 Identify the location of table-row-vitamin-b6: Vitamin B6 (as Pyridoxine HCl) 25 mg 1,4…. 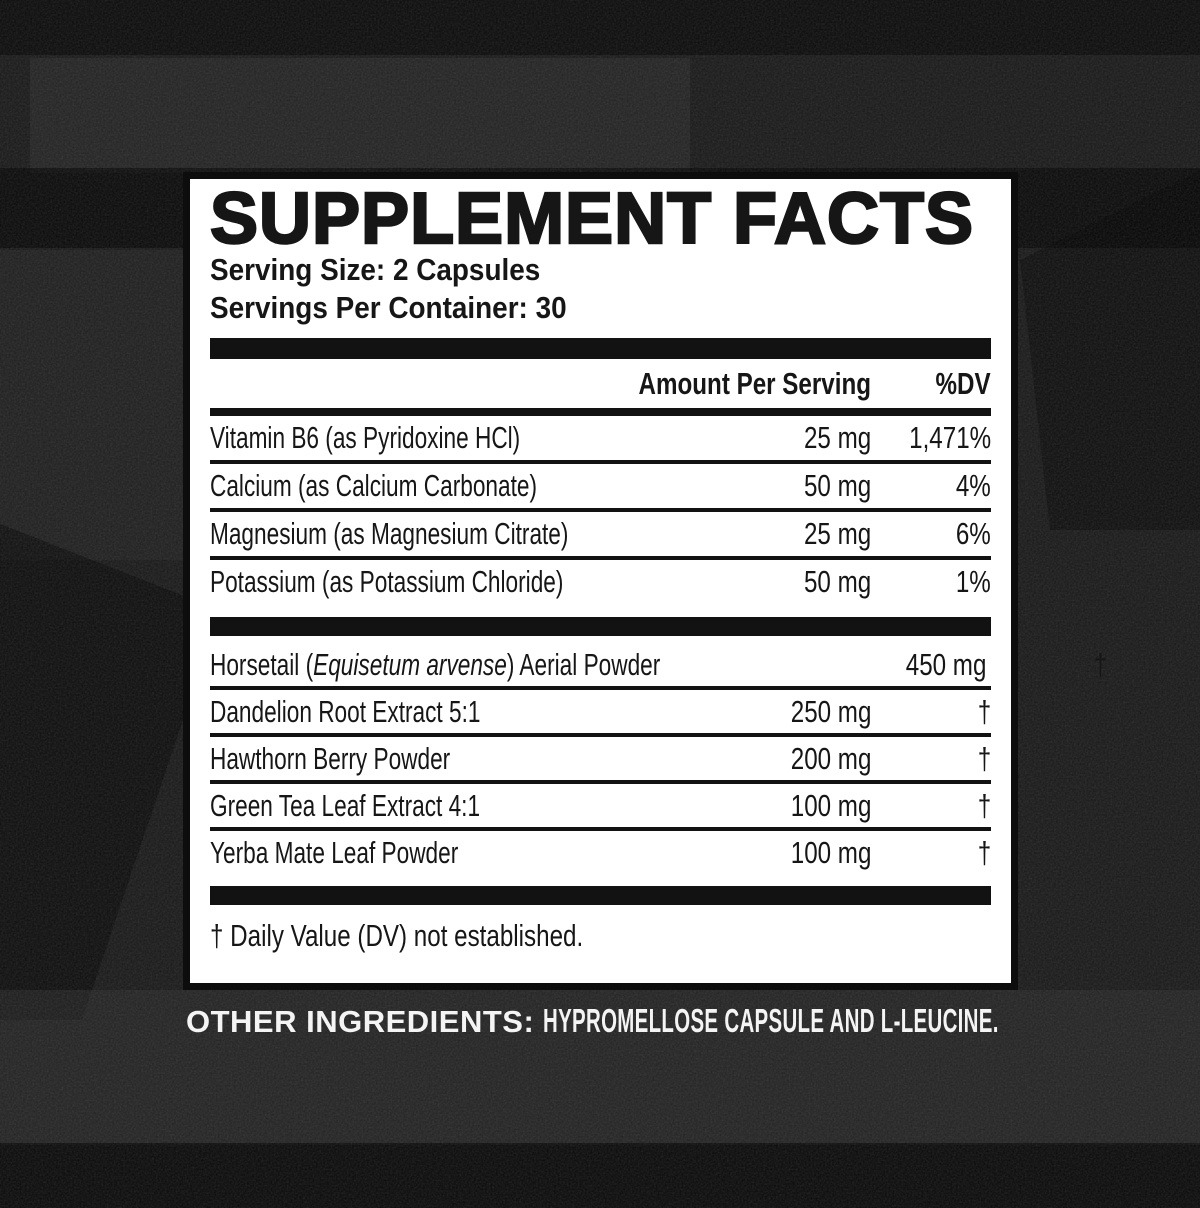
(600, 438).